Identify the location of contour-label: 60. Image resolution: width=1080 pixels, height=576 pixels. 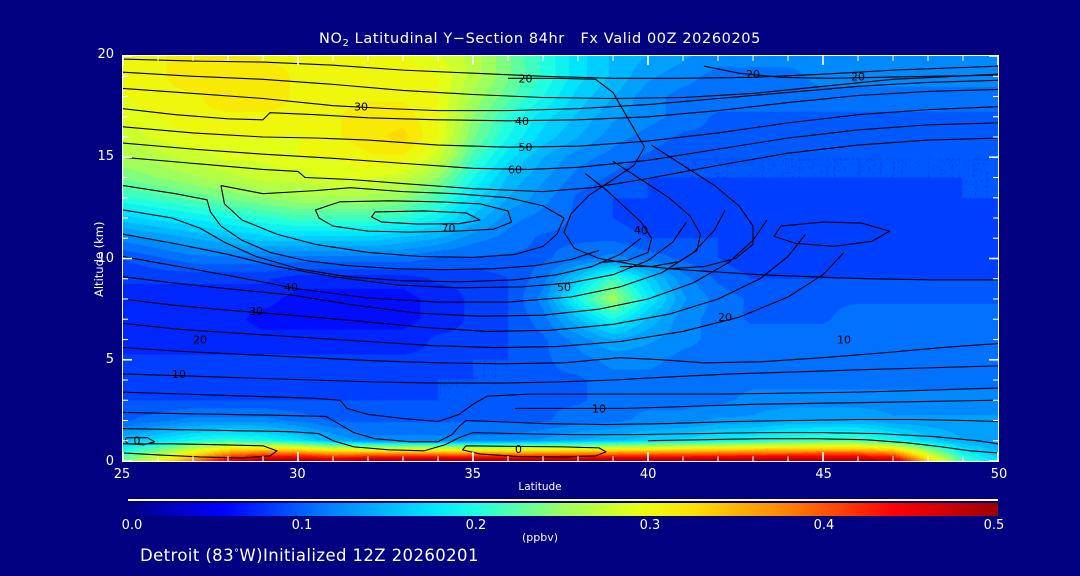
(515, 169).